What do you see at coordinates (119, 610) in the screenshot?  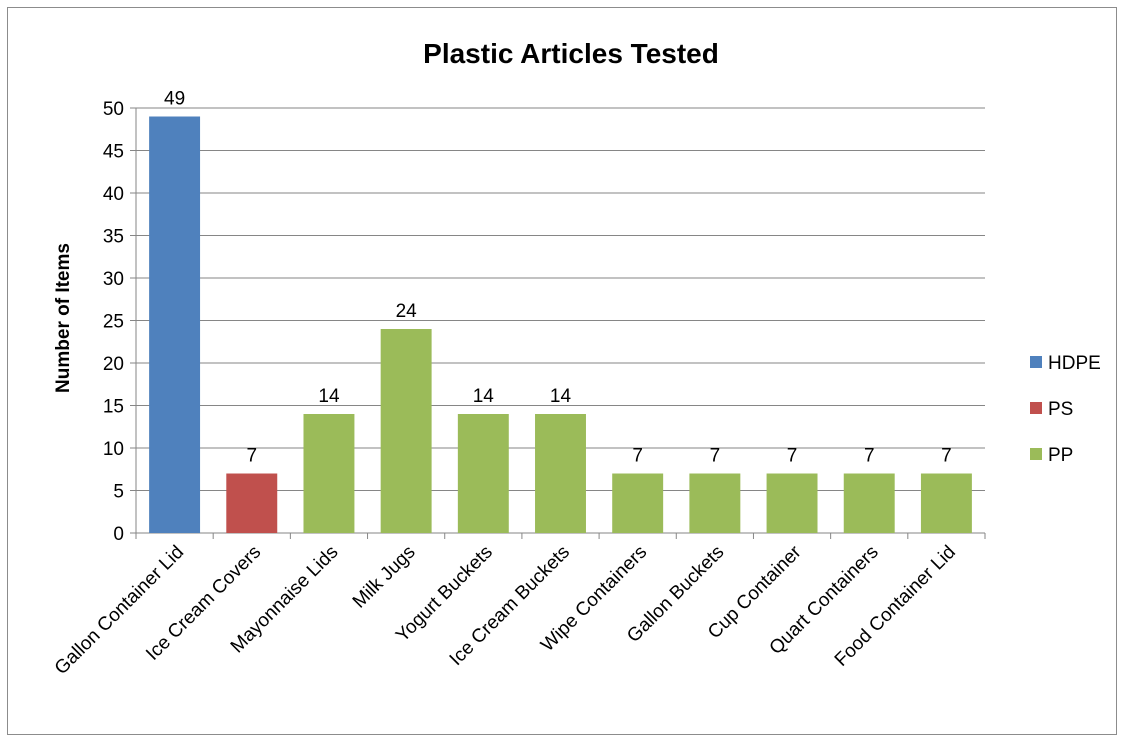 I see `x-category-label: Gallon Container Lid` at bounding box center [119, 610].